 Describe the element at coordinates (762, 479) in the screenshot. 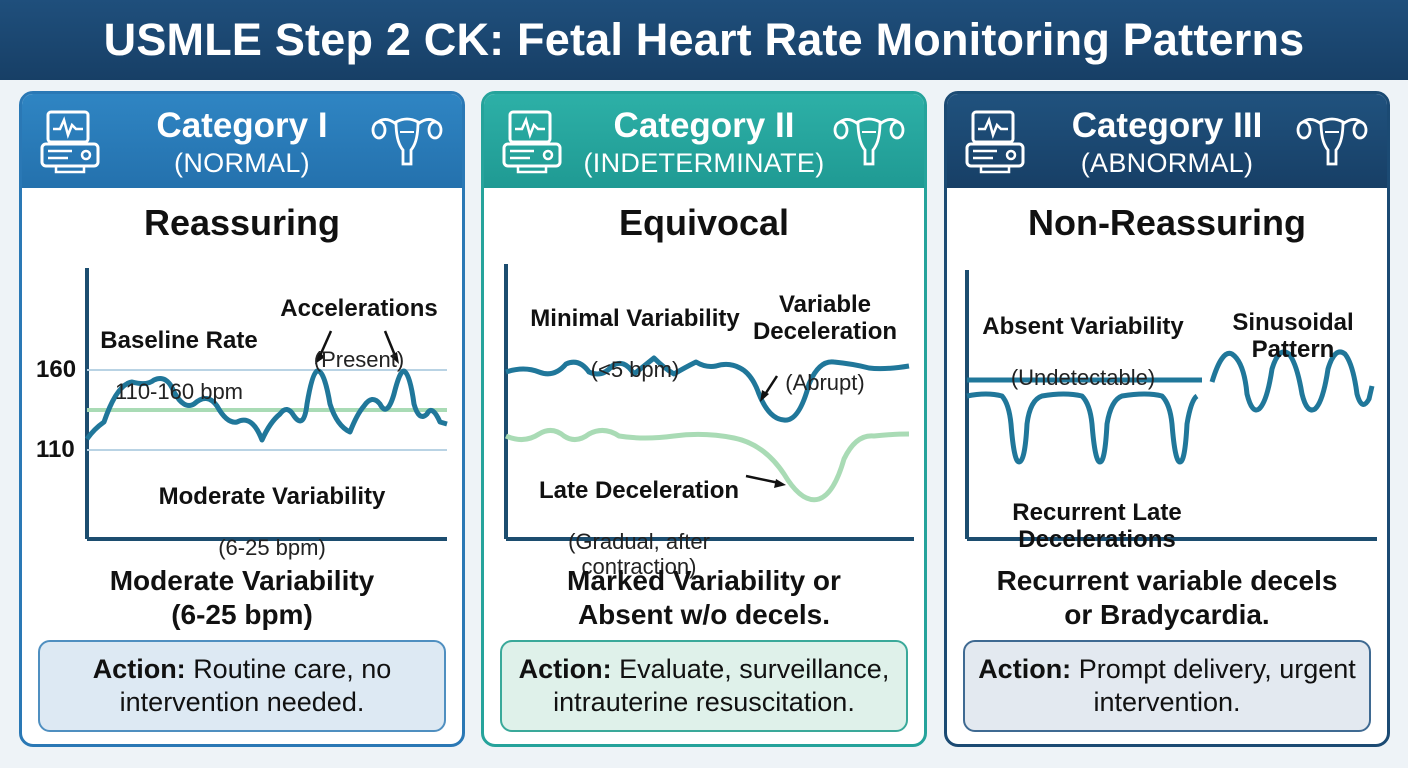

I see `late-decel-arrow` at that location.